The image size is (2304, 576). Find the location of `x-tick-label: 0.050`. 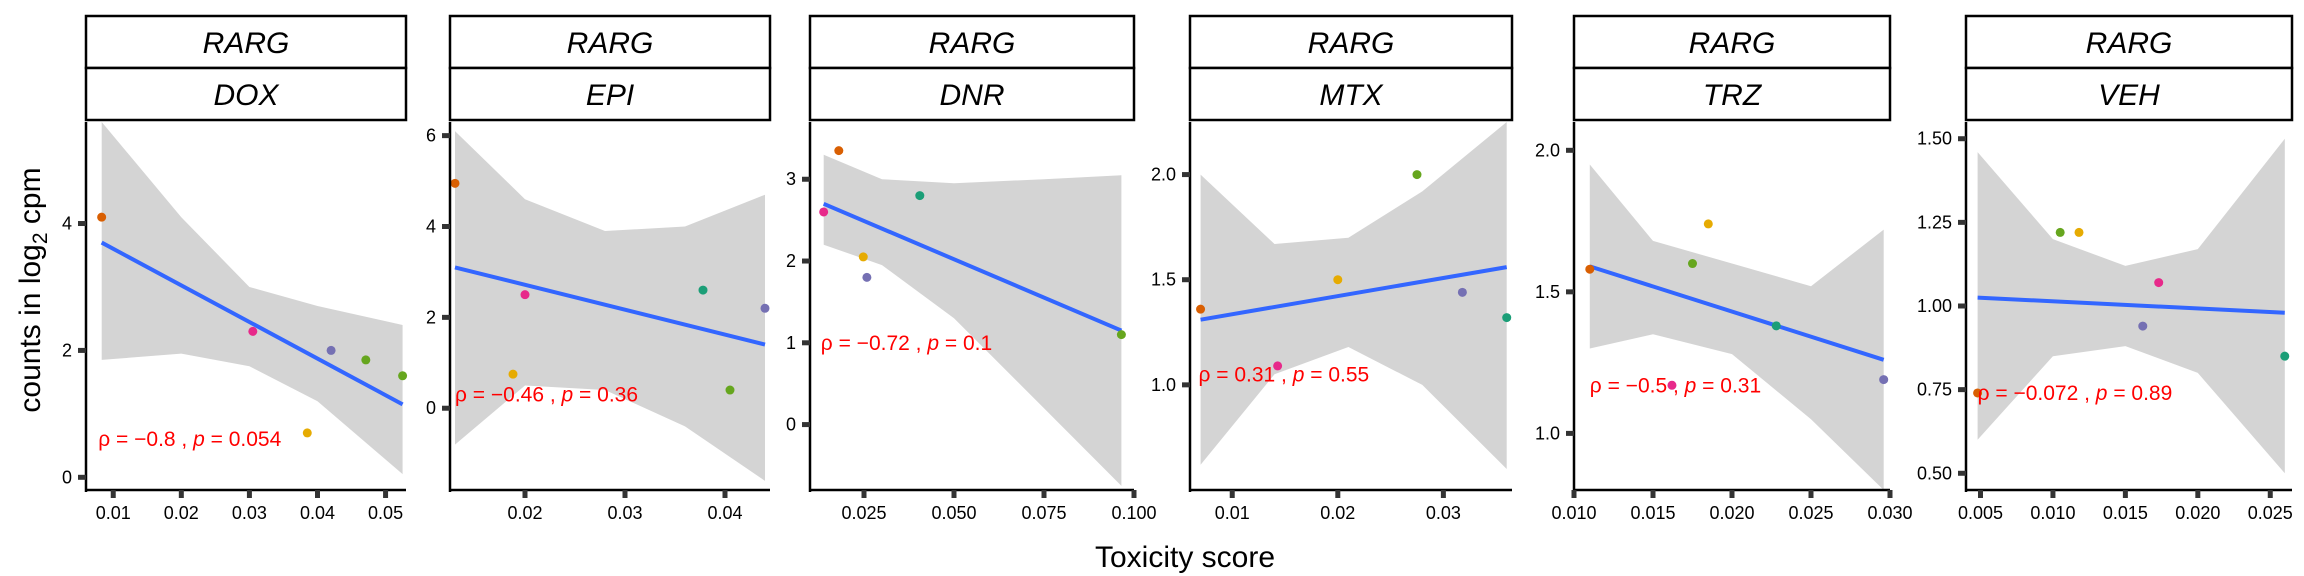

x-tick-label: 0.050 is located at coordinates (953, 513).